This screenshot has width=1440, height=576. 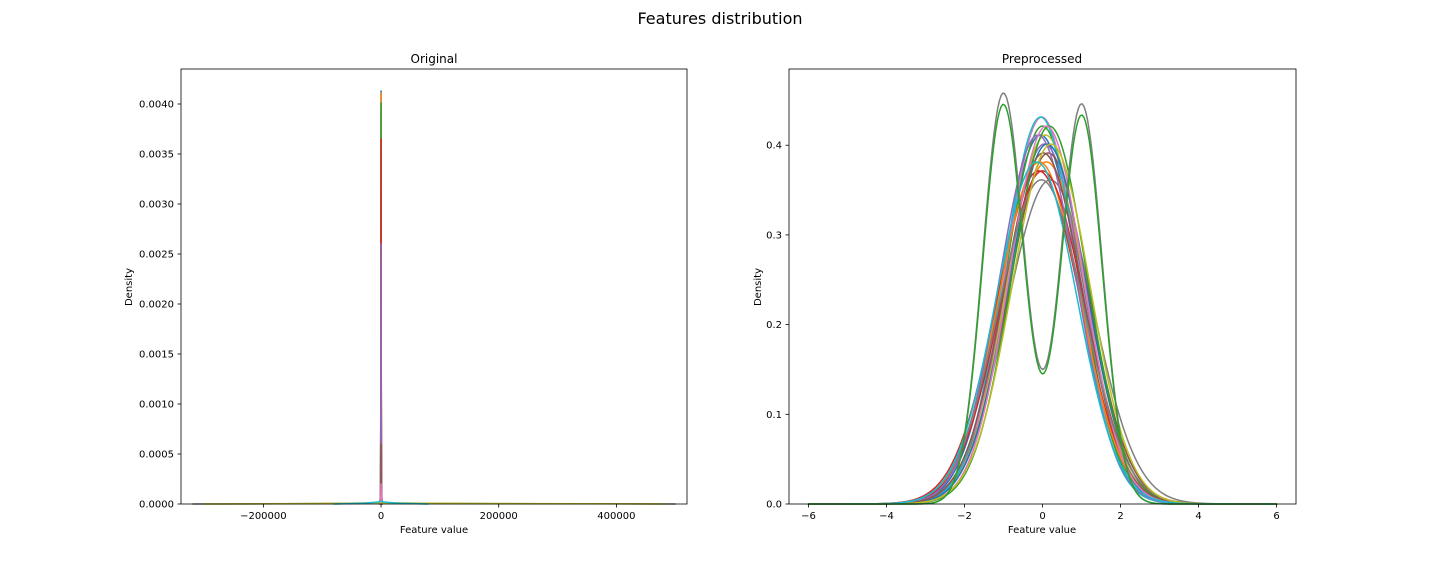 I want to click on y-tick-label: 0.0, so click(x=774, y=505).